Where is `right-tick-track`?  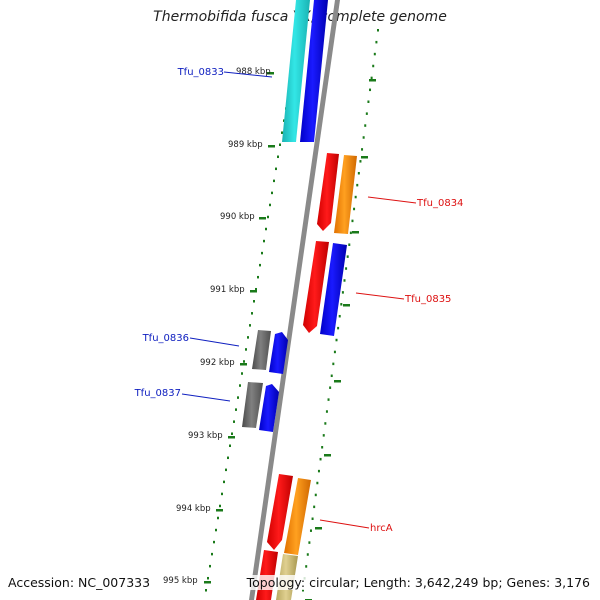
right-tick-track is located at coordinates (340, 310).